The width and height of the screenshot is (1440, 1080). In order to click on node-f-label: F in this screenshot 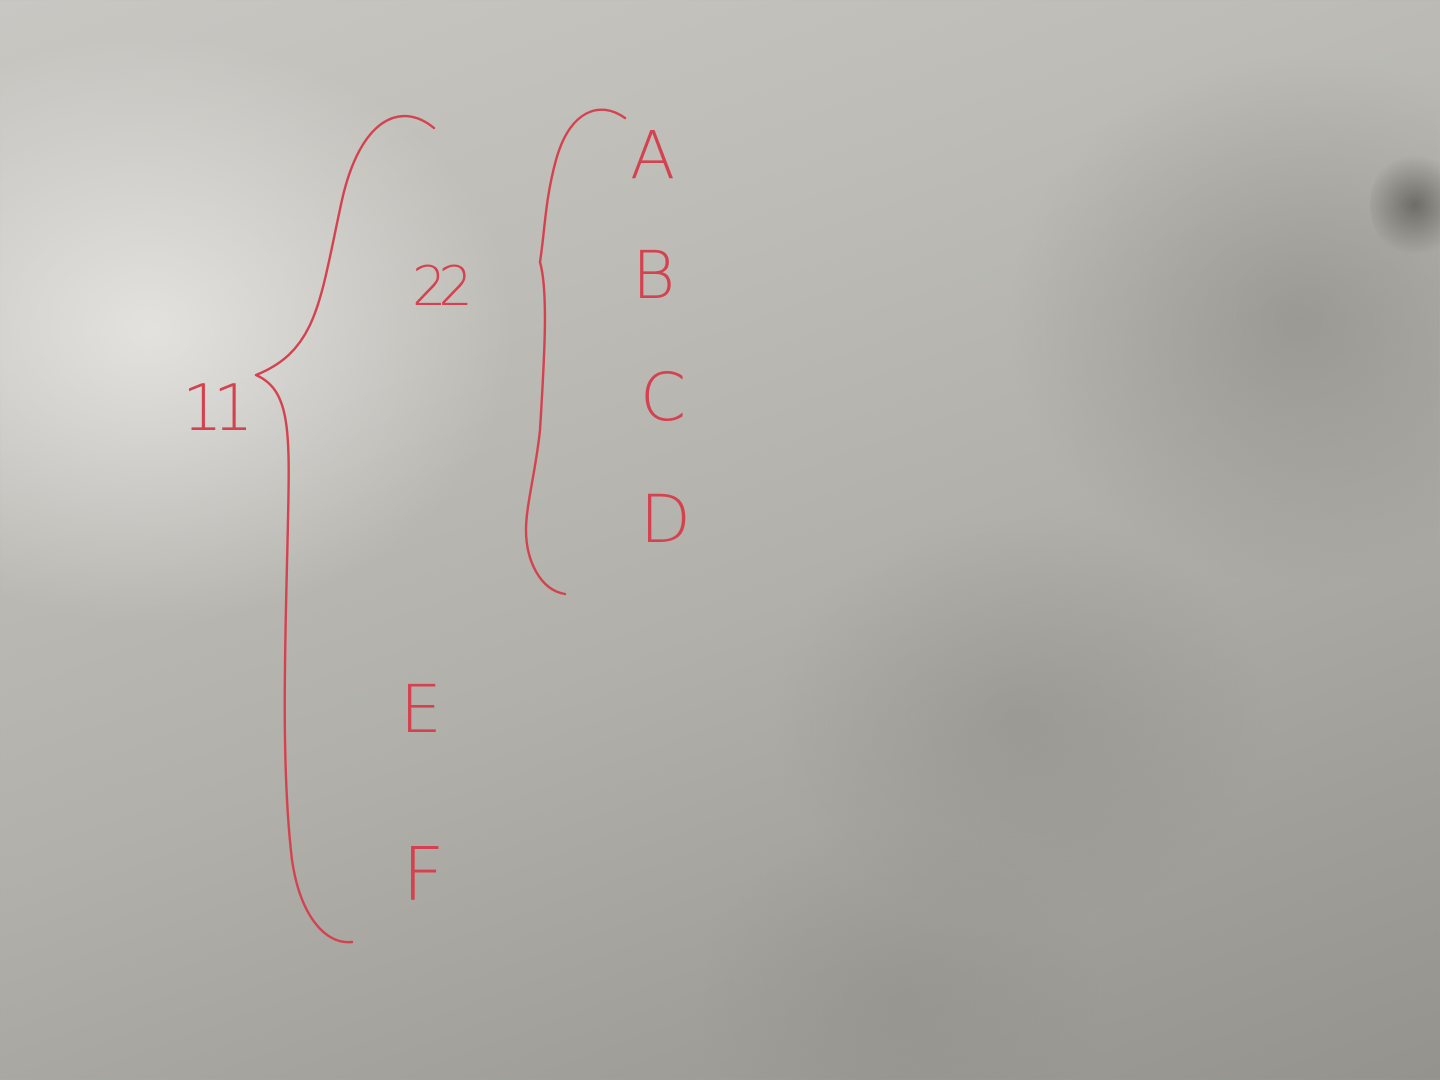, I will do `click(423, 875)`.